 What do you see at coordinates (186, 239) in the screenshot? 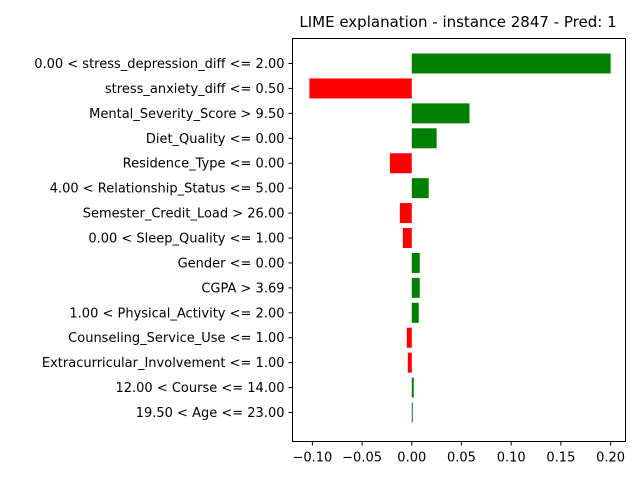
I see `y-tick-label-7: 0.00 < Sleep_Quality <= 1.00` at bounding box center [186, 239].